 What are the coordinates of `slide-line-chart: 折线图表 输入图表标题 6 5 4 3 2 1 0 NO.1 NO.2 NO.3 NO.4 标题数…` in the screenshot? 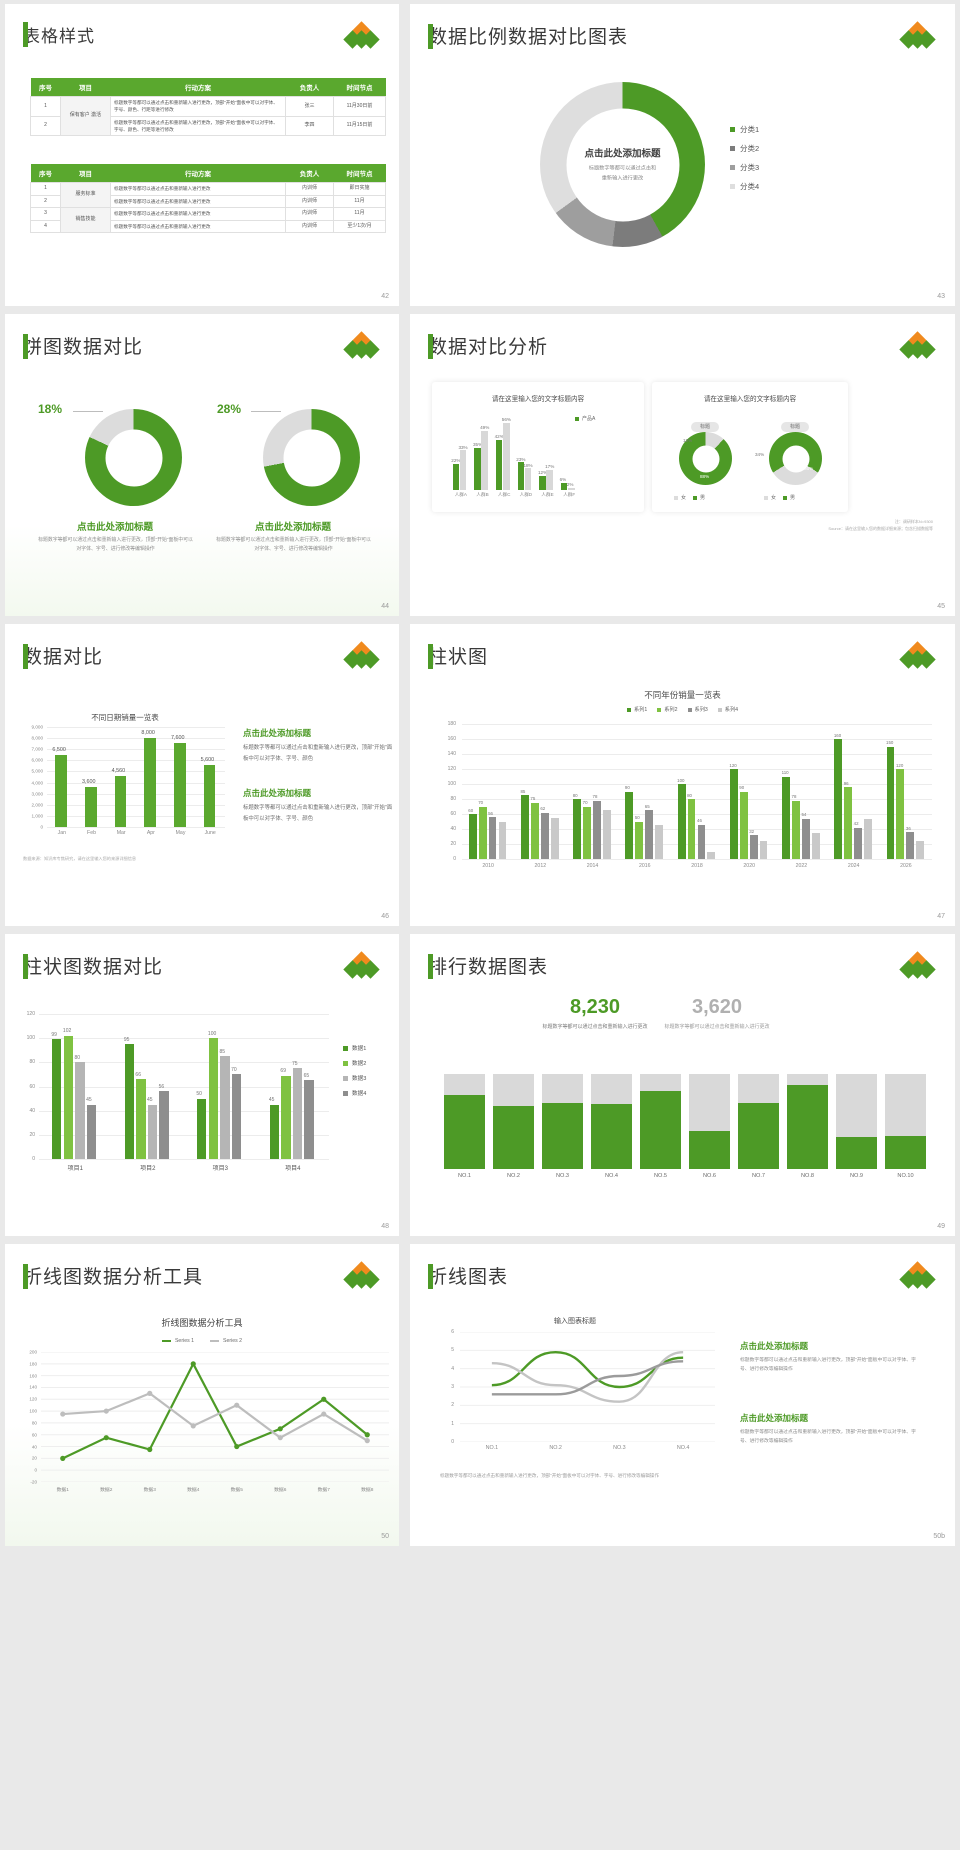 It's located at (682, 1395).